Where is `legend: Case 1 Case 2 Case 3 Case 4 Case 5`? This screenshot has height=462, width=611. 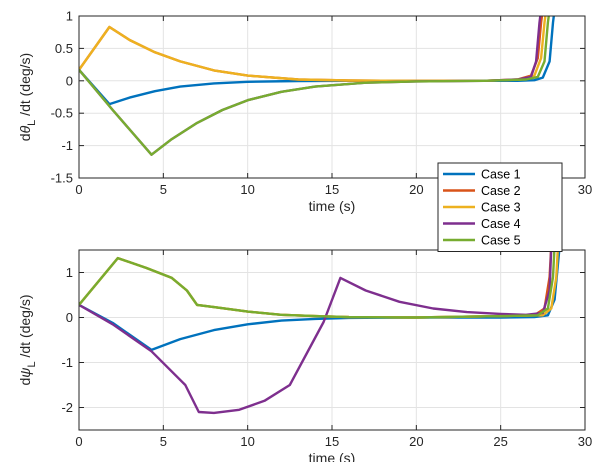 legend: Case 1 Case 2 Case 3 Case 4 Case 5 is located at coordinates (500, 207).